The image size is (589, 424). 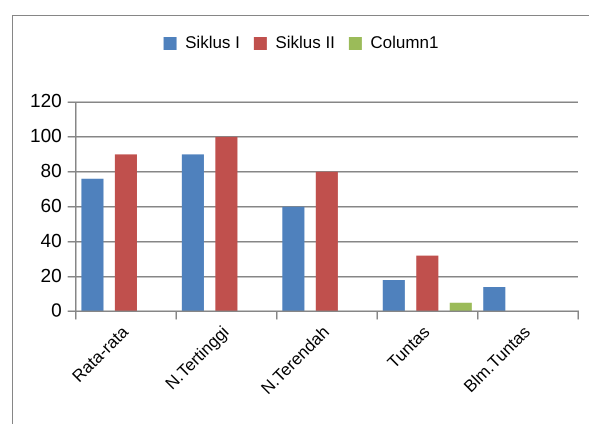 I want to click on legend-label: Siklus II, so click(x=305, y=42).